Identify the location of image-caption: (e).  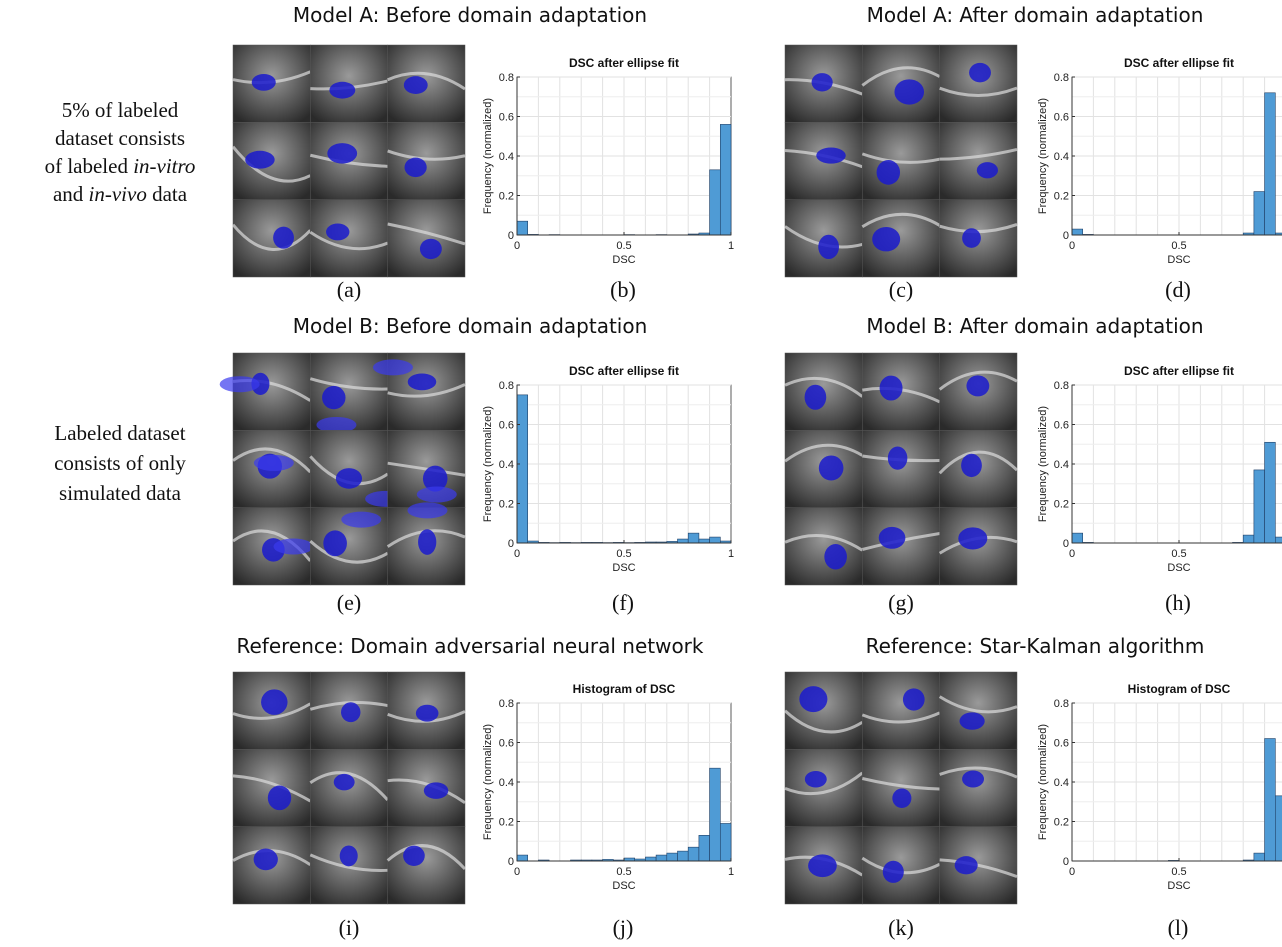
(349, 602).